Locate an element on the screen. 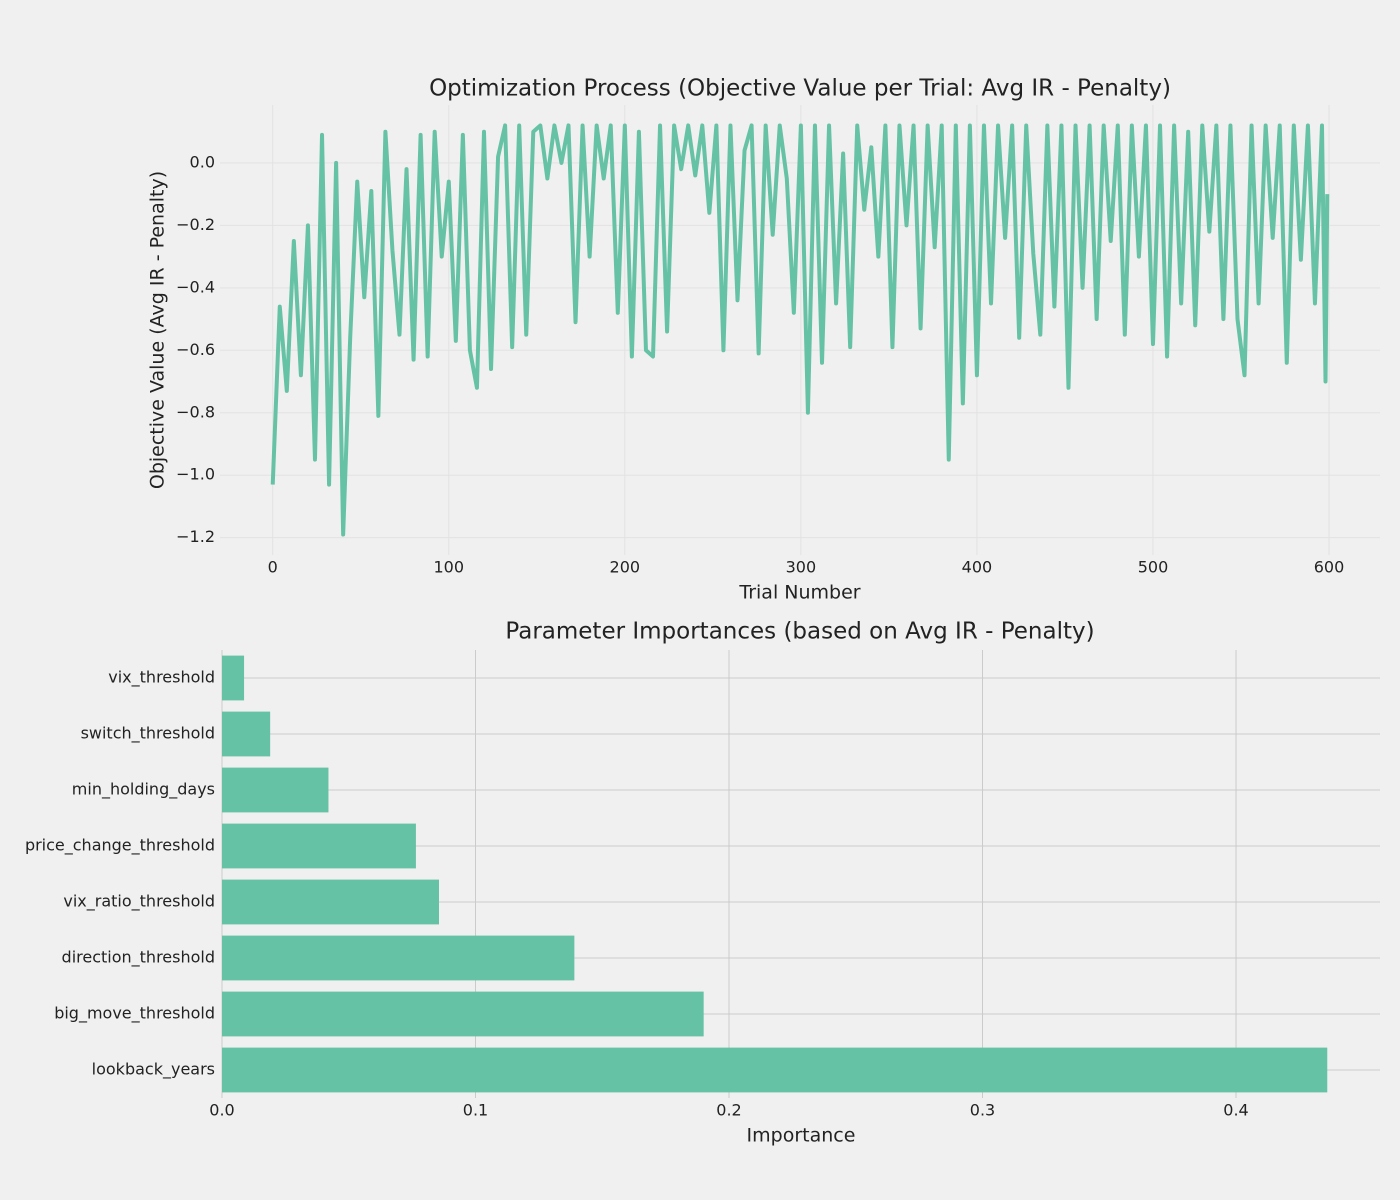  x-axis-label: Importance is located at coordinates (801, 1136).